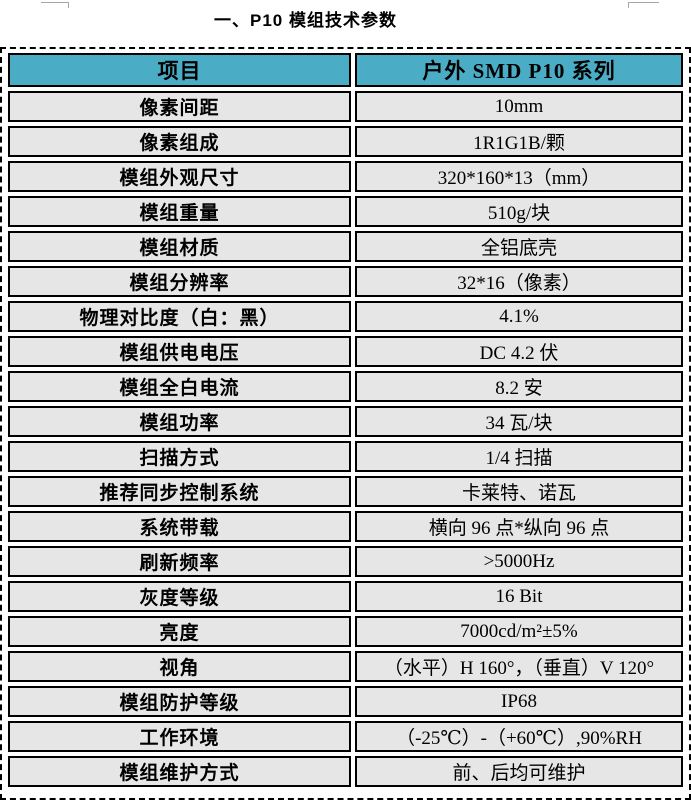 The width and height of the screenshot is (691, 805). I want to click on spec-row-value: 1/4 扫描, so click(519, 456).